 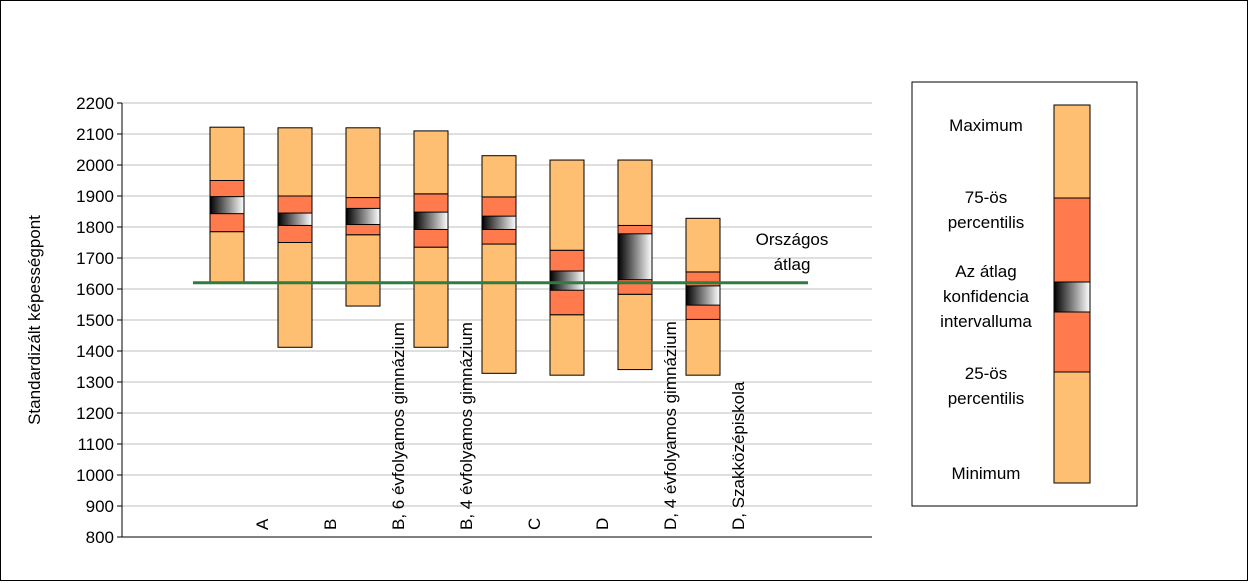 What do you see at coordinates (1072, 427) in the screenshot?
I see `legend-swatch-lower` at bounding box center [1072, 427].